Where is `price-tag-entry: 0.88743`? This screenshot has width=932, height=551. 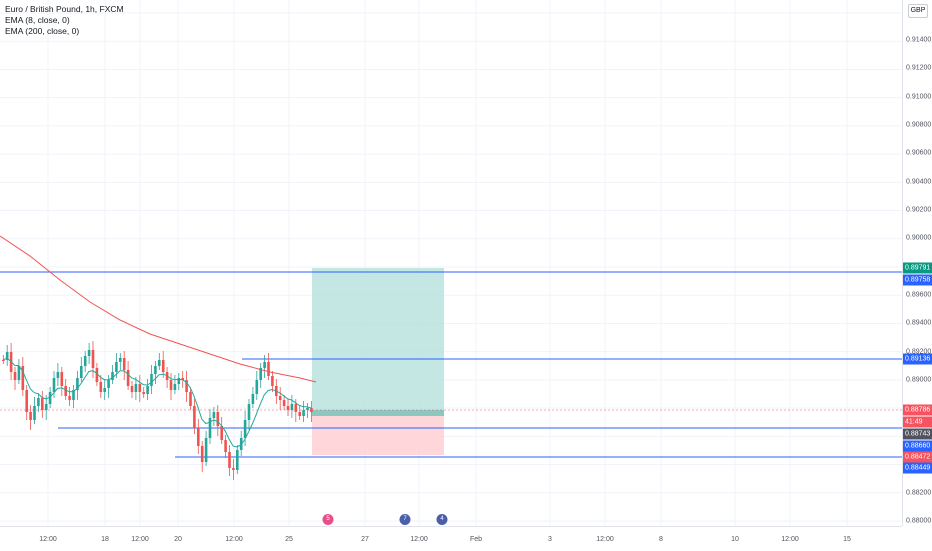
price-tag-entry: 0.88743 is located at coordinates (917, 434).